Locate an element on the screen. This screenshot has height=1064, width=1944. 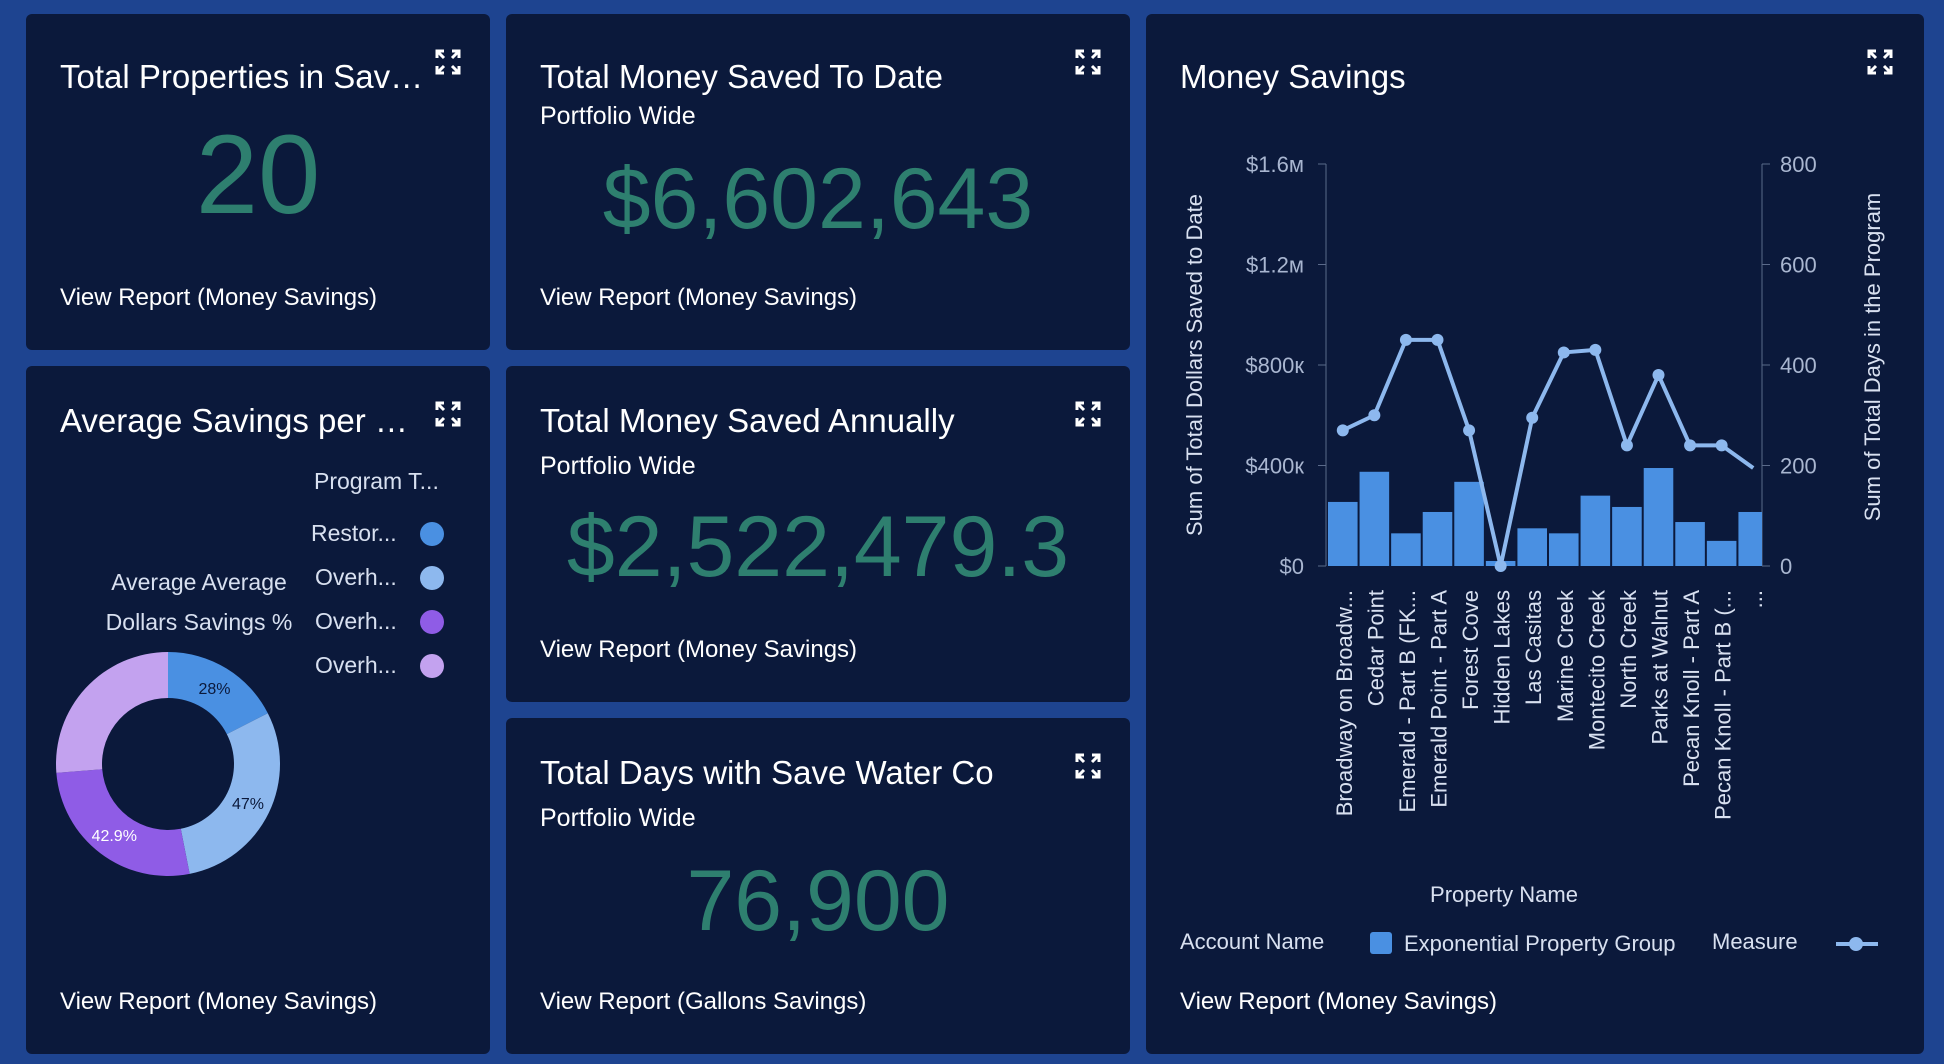
y-tick-label: $800к is located at coordinates (1274, 365).